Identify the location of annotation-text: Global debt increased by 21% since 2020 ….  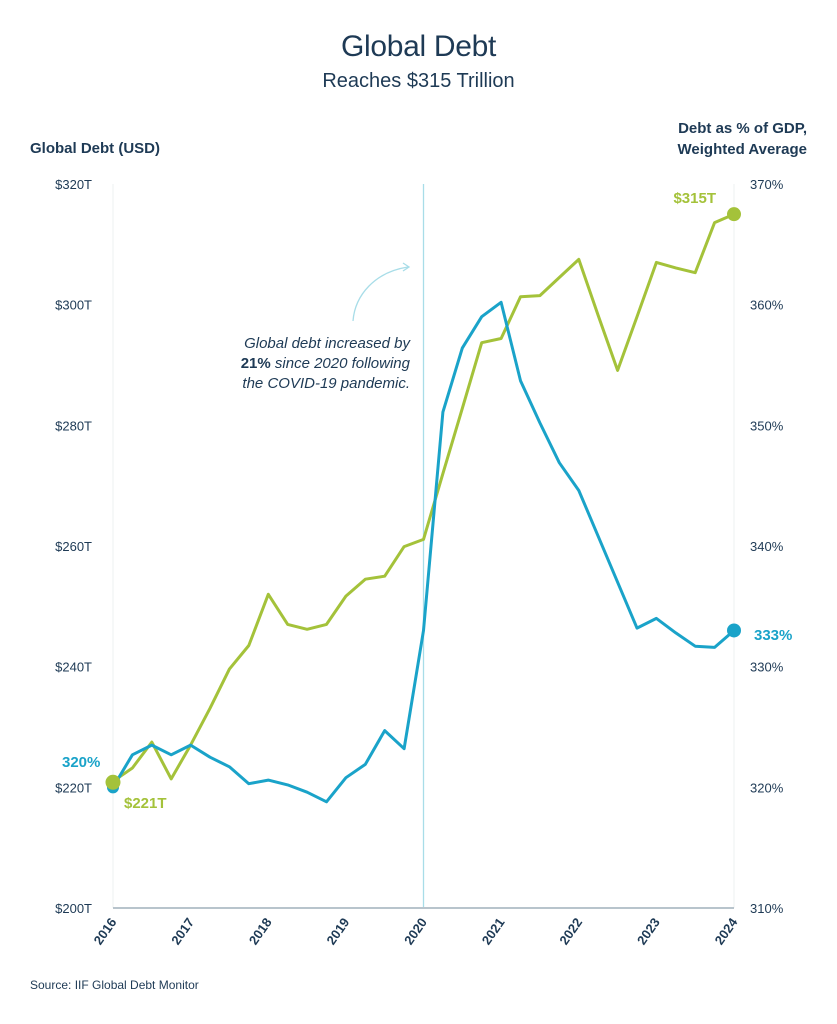
(300, 364).